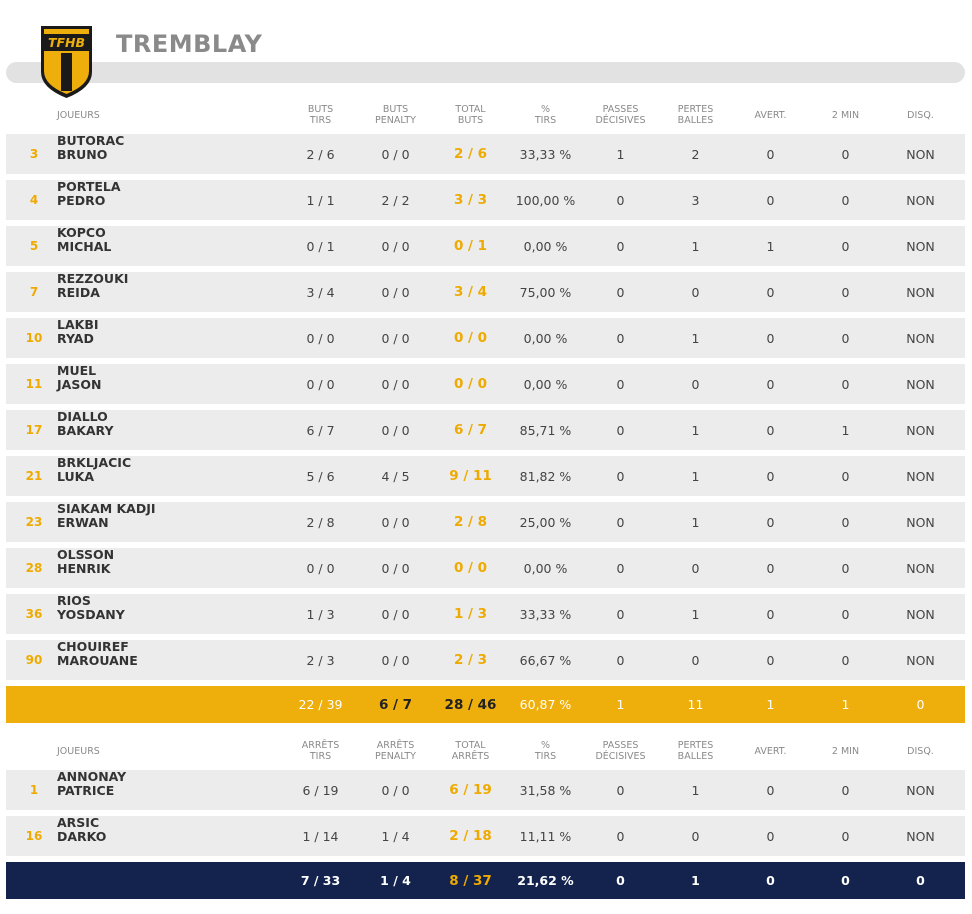  I want to click on player-name: REZZOUKI REIDA, so click(157, 292).